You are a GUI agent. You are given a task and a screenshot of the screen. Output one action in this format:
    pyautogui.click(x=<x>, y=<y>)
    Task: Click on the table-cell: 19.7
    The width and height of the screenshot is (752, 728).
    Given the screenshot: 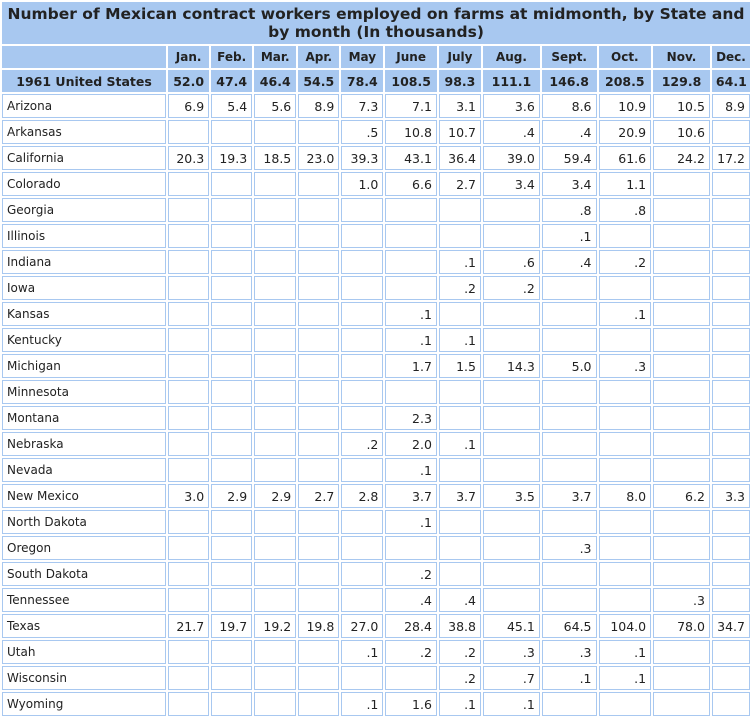 What is the action you would take?
    pyautogui.click(x=232, y=626)
    